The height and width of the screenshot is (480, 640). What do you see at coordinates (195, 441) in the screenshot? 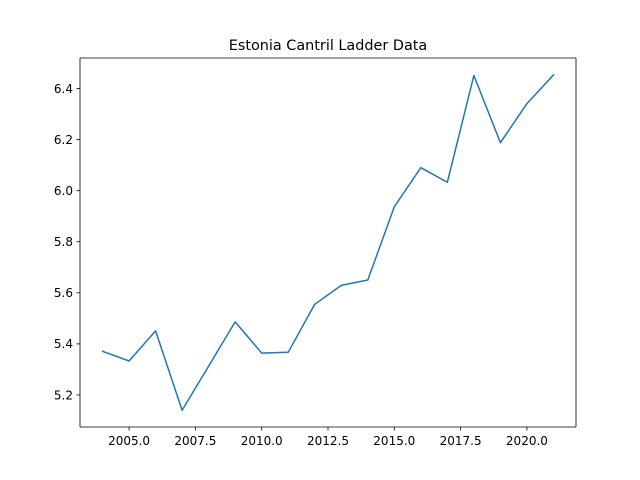
I see `x-tick-label: 2007.5` at bounding box center [195, 441].